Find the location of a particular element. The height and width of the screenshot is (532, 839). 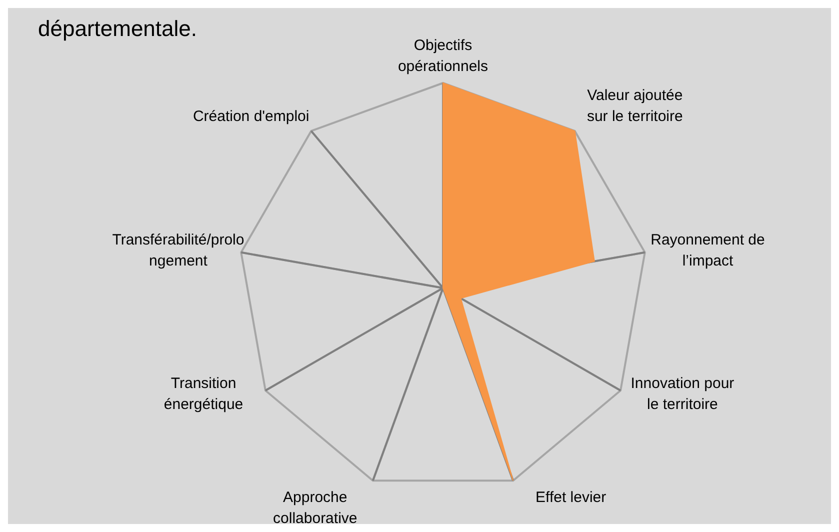

spoke-label: Objectifs opérationnels is located at coordinates (443, 55).